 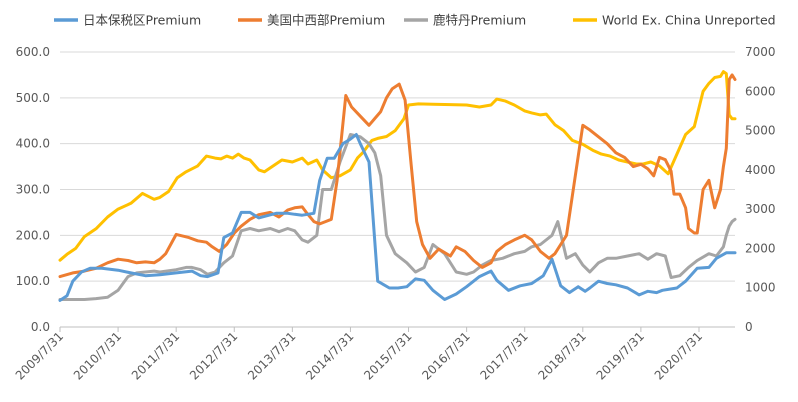 I want to click on right-tick-label: 5000, so click(x=760, y=131).